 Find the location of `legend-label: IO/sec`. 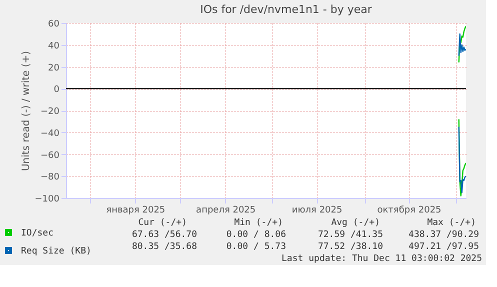

legend-label: IO/sec is located at coordinates (37, 233).